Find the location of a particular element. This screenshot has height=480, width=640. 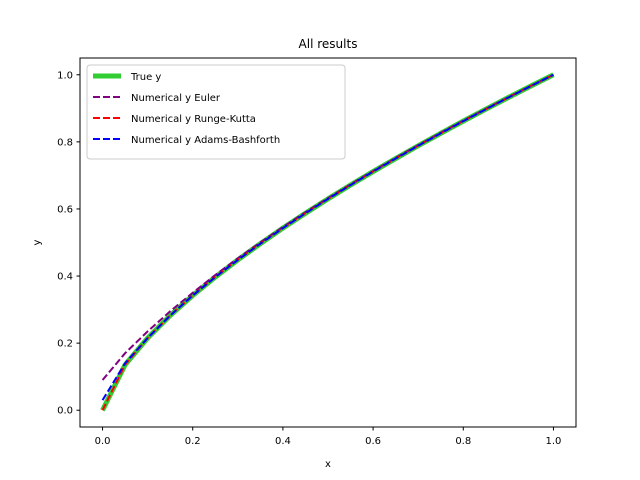

legend-label-0: True y is located at coordinates (145, 77).